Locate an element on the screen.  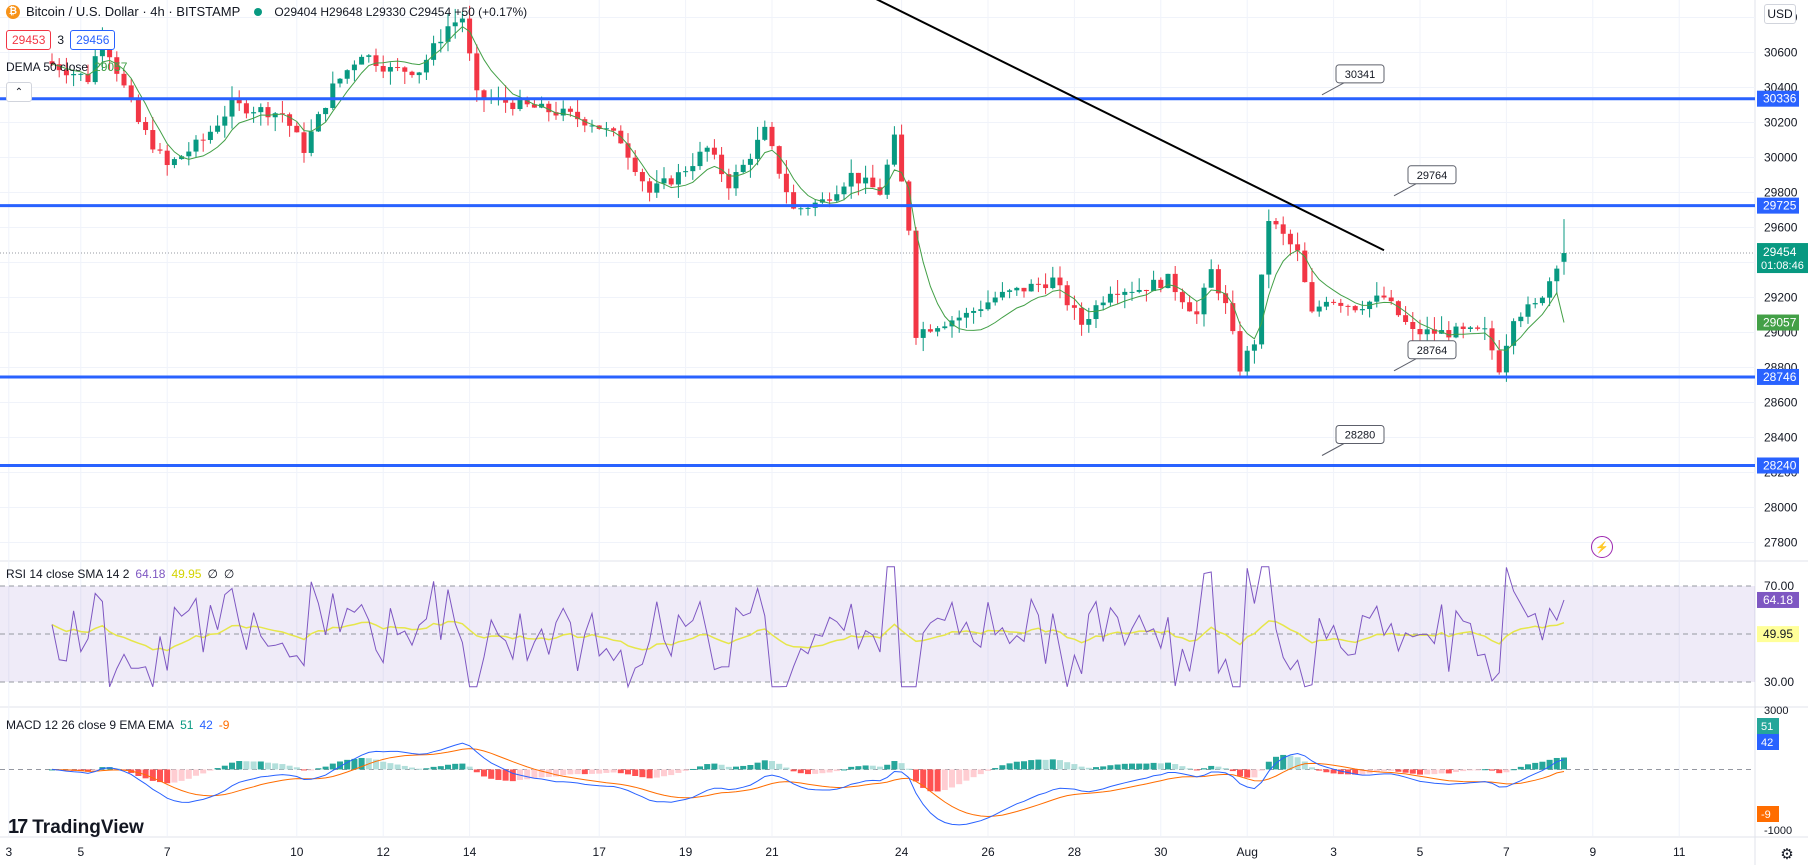
macd-legend: MACD 12 26 close 9 EMA EMA 51 42 -9 is located at coordinates (117, 725).